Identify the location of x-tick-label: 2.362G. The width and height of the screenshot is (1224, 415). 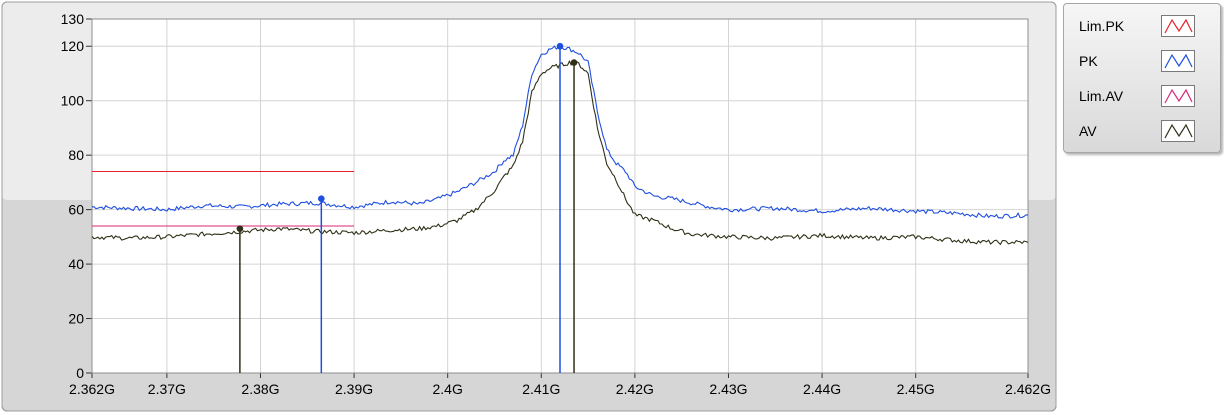
(92, 389).